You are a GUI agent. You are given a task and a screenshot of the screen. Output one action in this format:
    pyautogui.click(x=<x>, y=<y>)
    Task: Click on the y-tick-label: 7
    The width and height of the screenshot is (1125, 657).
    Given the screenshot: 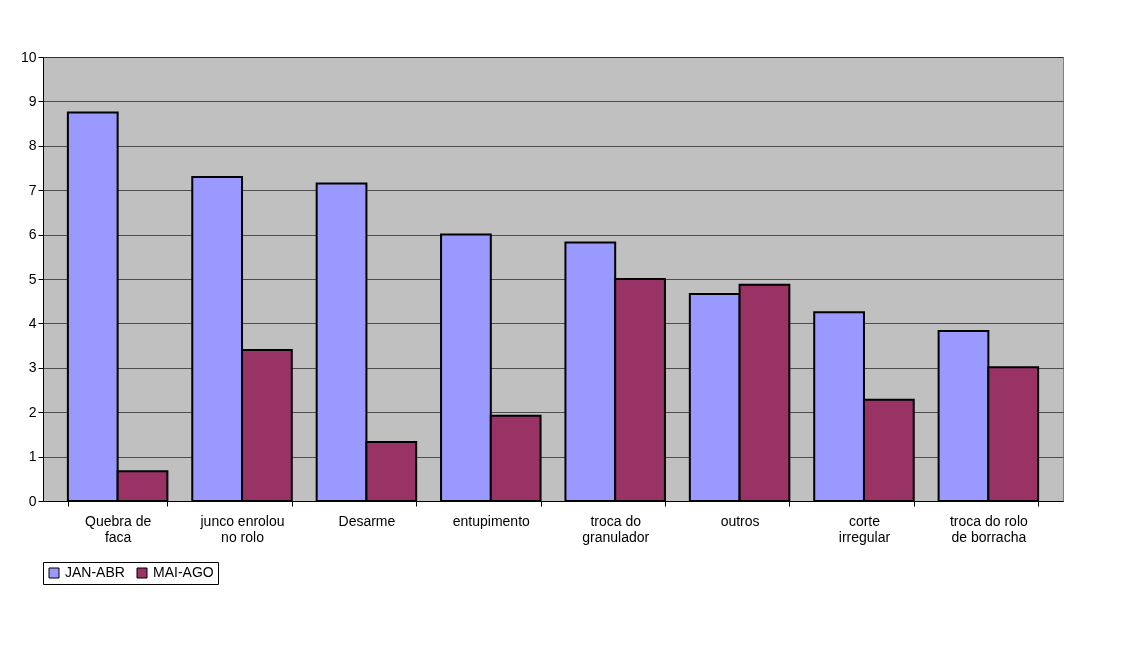 What is the action you would take?
    pyautogui.click(x=32, y=189)
    